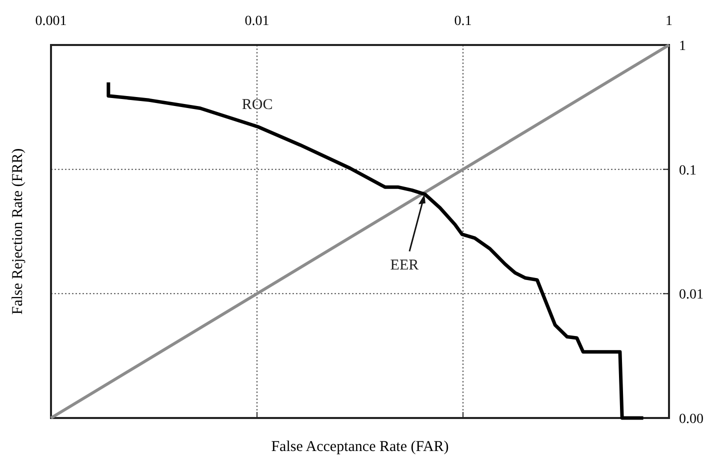 The image size is (719, 461). I want to click on x-tick-label: 1, so click(669, 21).